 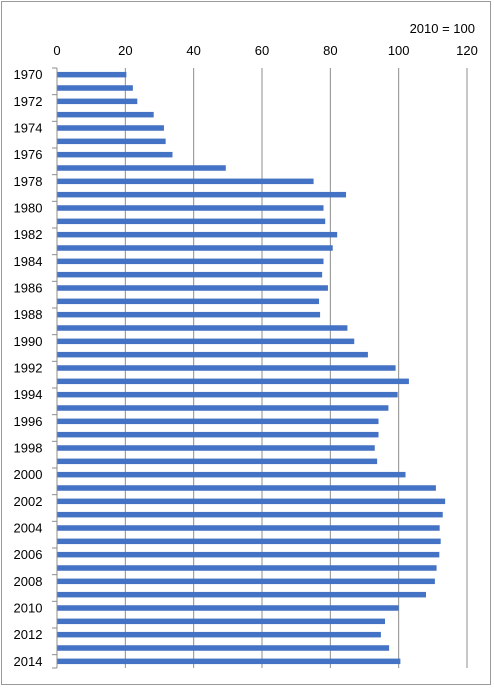 What do you see at coordinates (246, 488) in the screenshot?
I see `bar-2001` at bounding box center [246, 488].